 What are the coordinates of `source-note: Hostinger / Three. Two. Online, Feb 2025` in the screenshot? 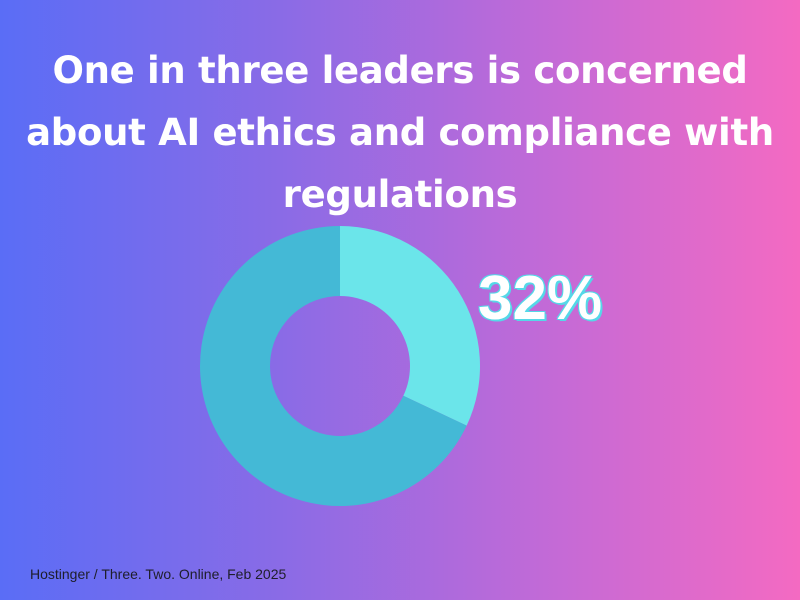 It's located at (158, 574).